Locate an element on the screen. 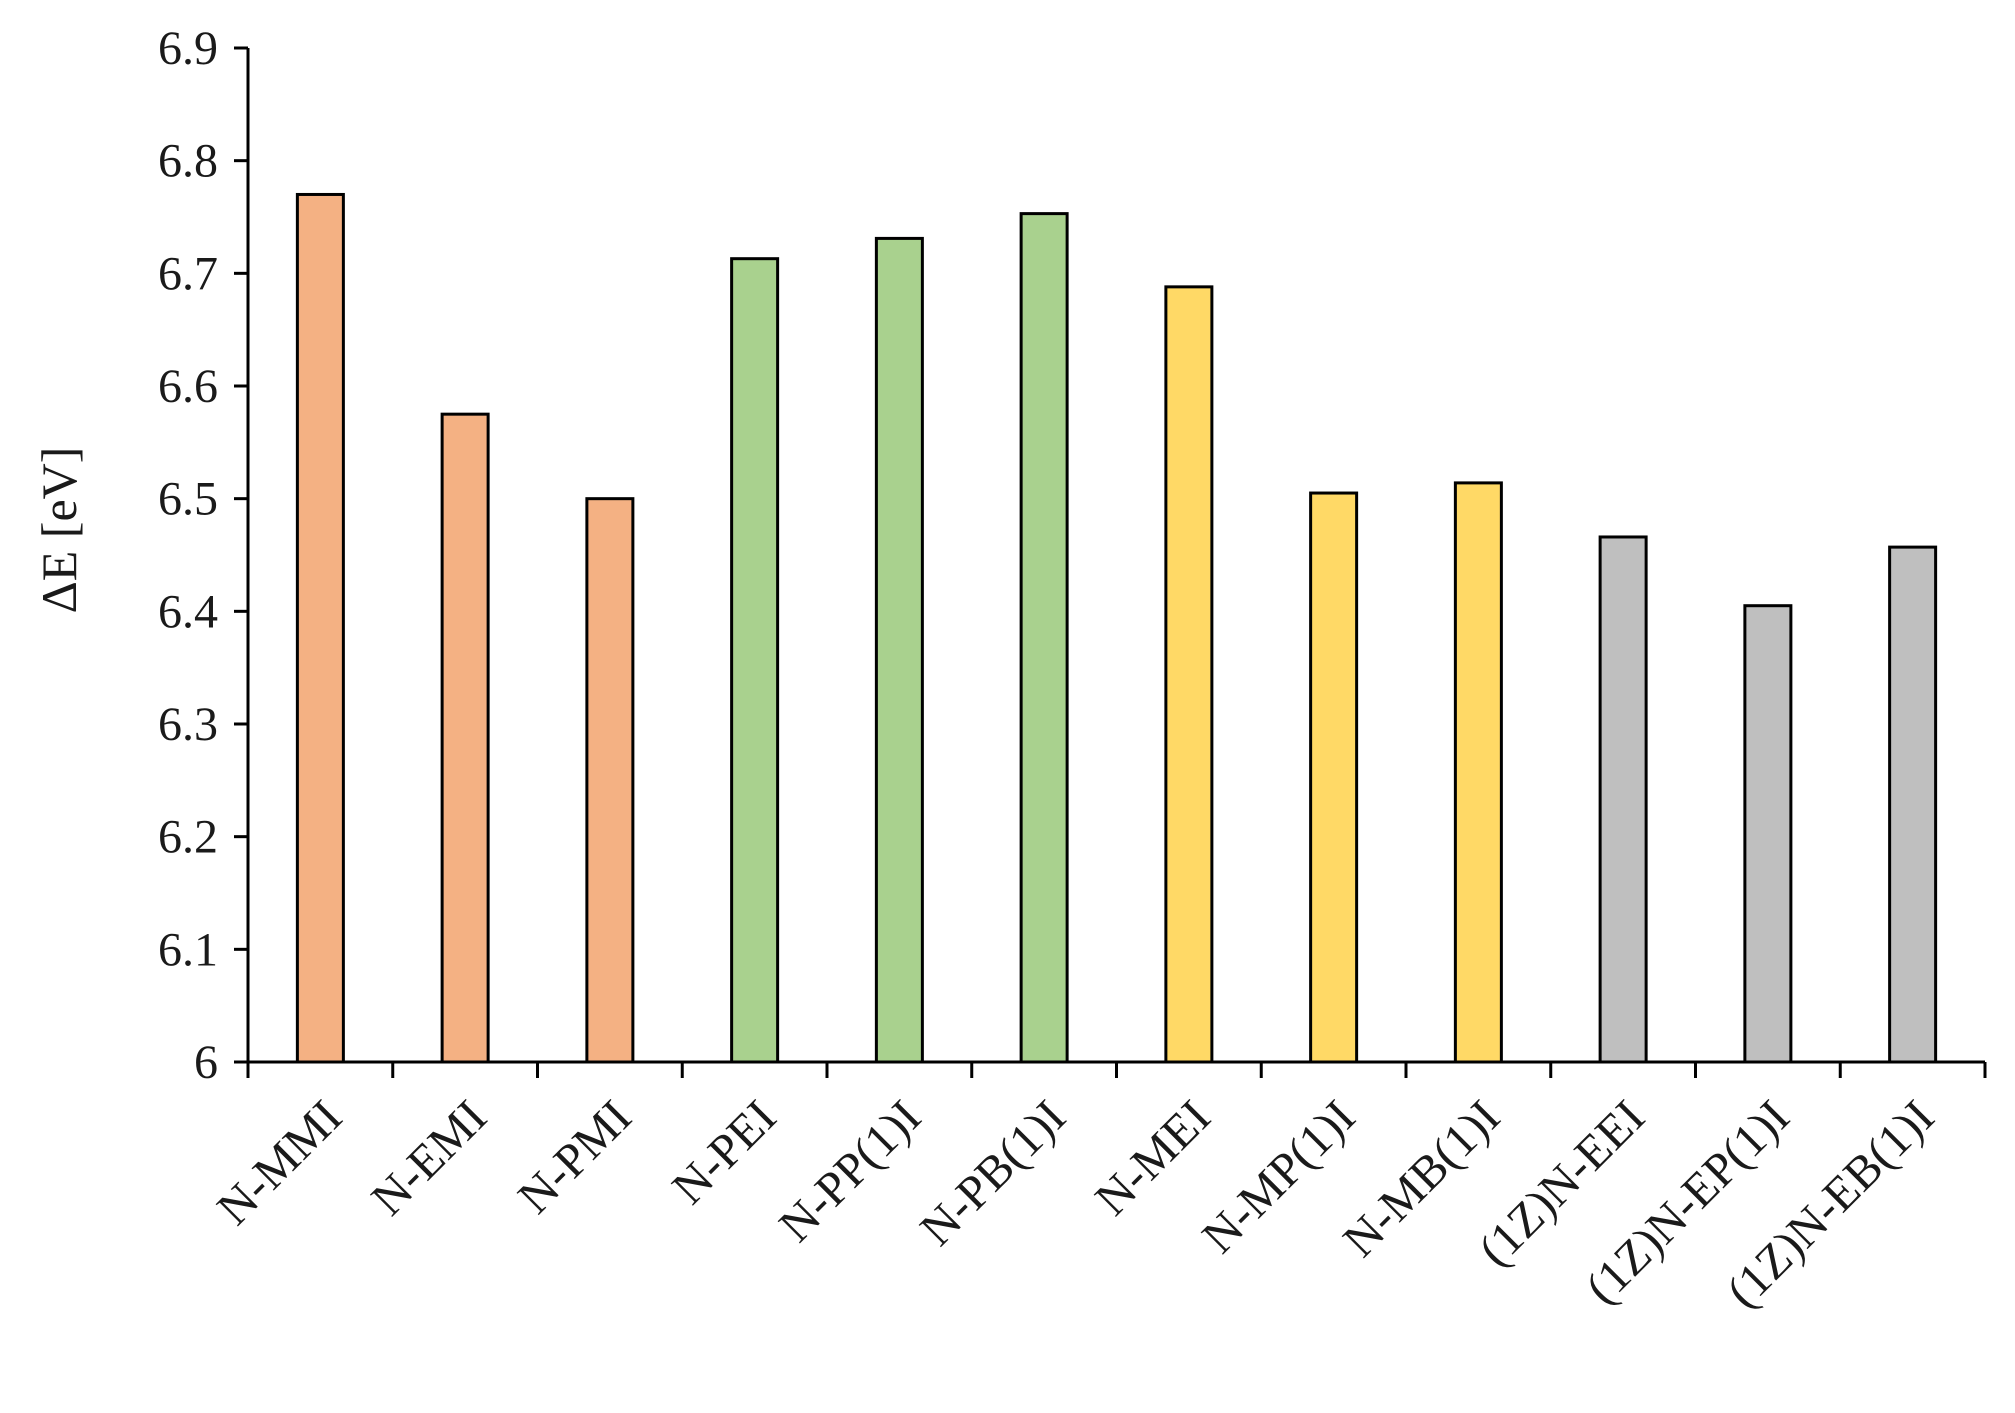  y-tick-label: 6.2 is located at coordinates (188, 837).